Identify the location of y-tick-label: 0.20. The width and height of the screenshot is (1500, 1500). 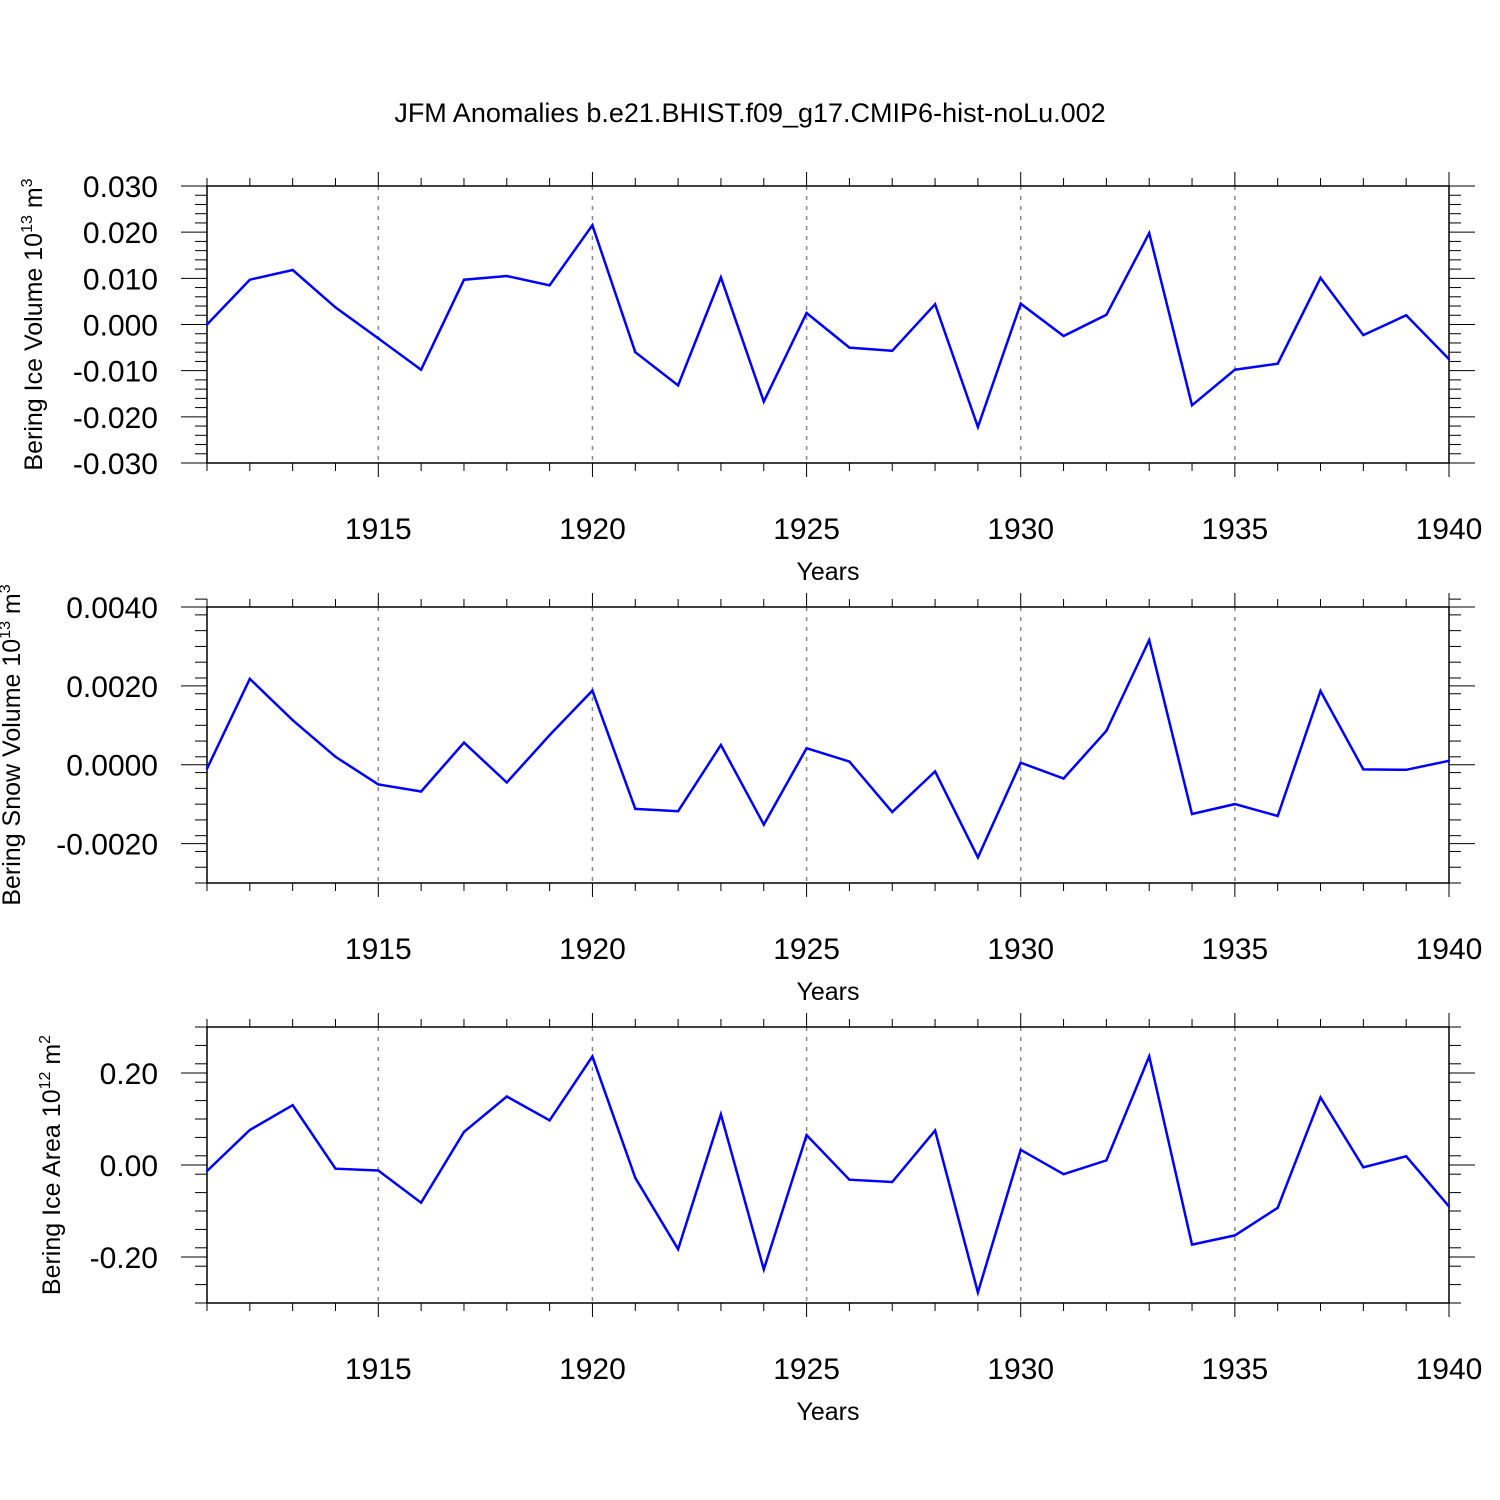
(129, 1074).